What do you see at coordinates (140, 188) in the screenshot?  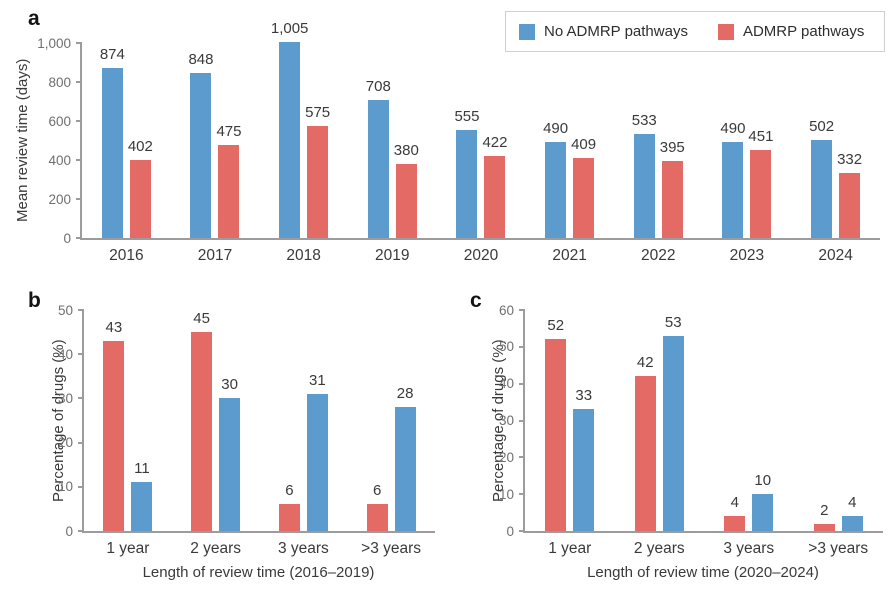 I see `bar-admrp-pathways-0: 402` at bounding box center [140, 188].